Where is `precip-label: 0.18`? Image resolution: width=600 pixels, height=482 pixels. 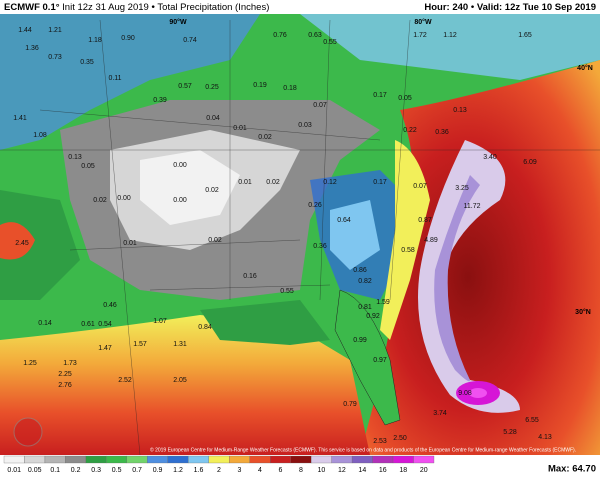 precip-label: 0.18 is located at coordinates (290, 88).